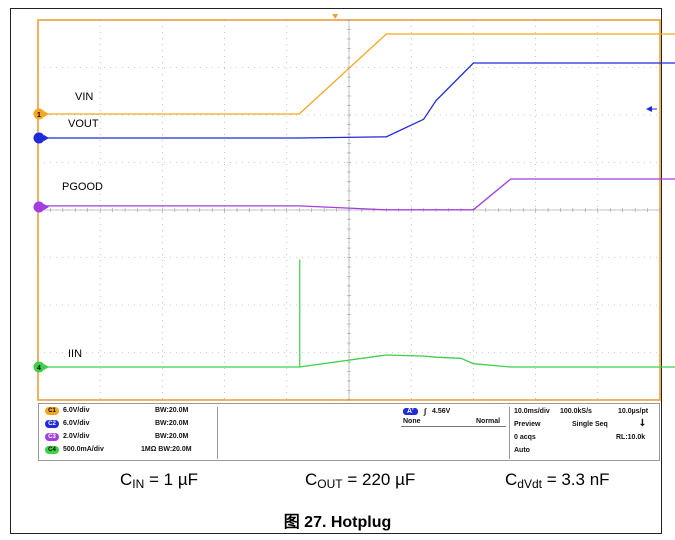 This screenshot has width=675, height=540. I want to click on channel-marker-4: 4, so click(41, 367).